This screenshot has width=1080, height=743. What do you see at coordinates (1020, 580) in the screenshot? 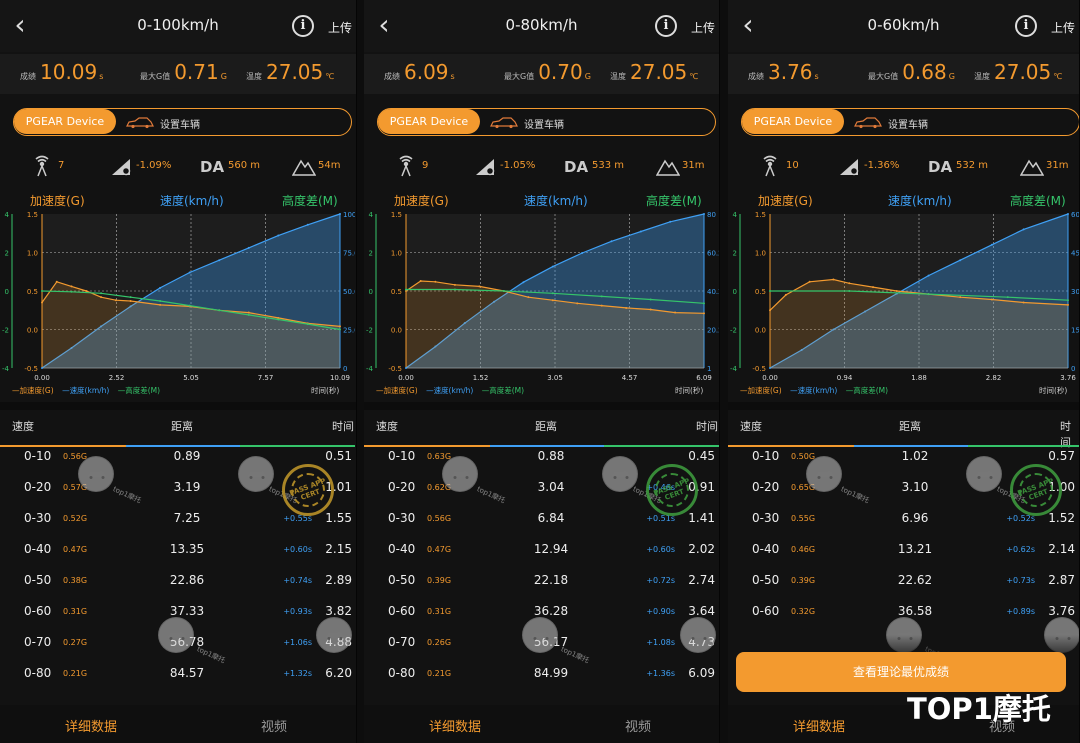
I see `split-delta: +0.73s` at bounding box center [1020, 580].